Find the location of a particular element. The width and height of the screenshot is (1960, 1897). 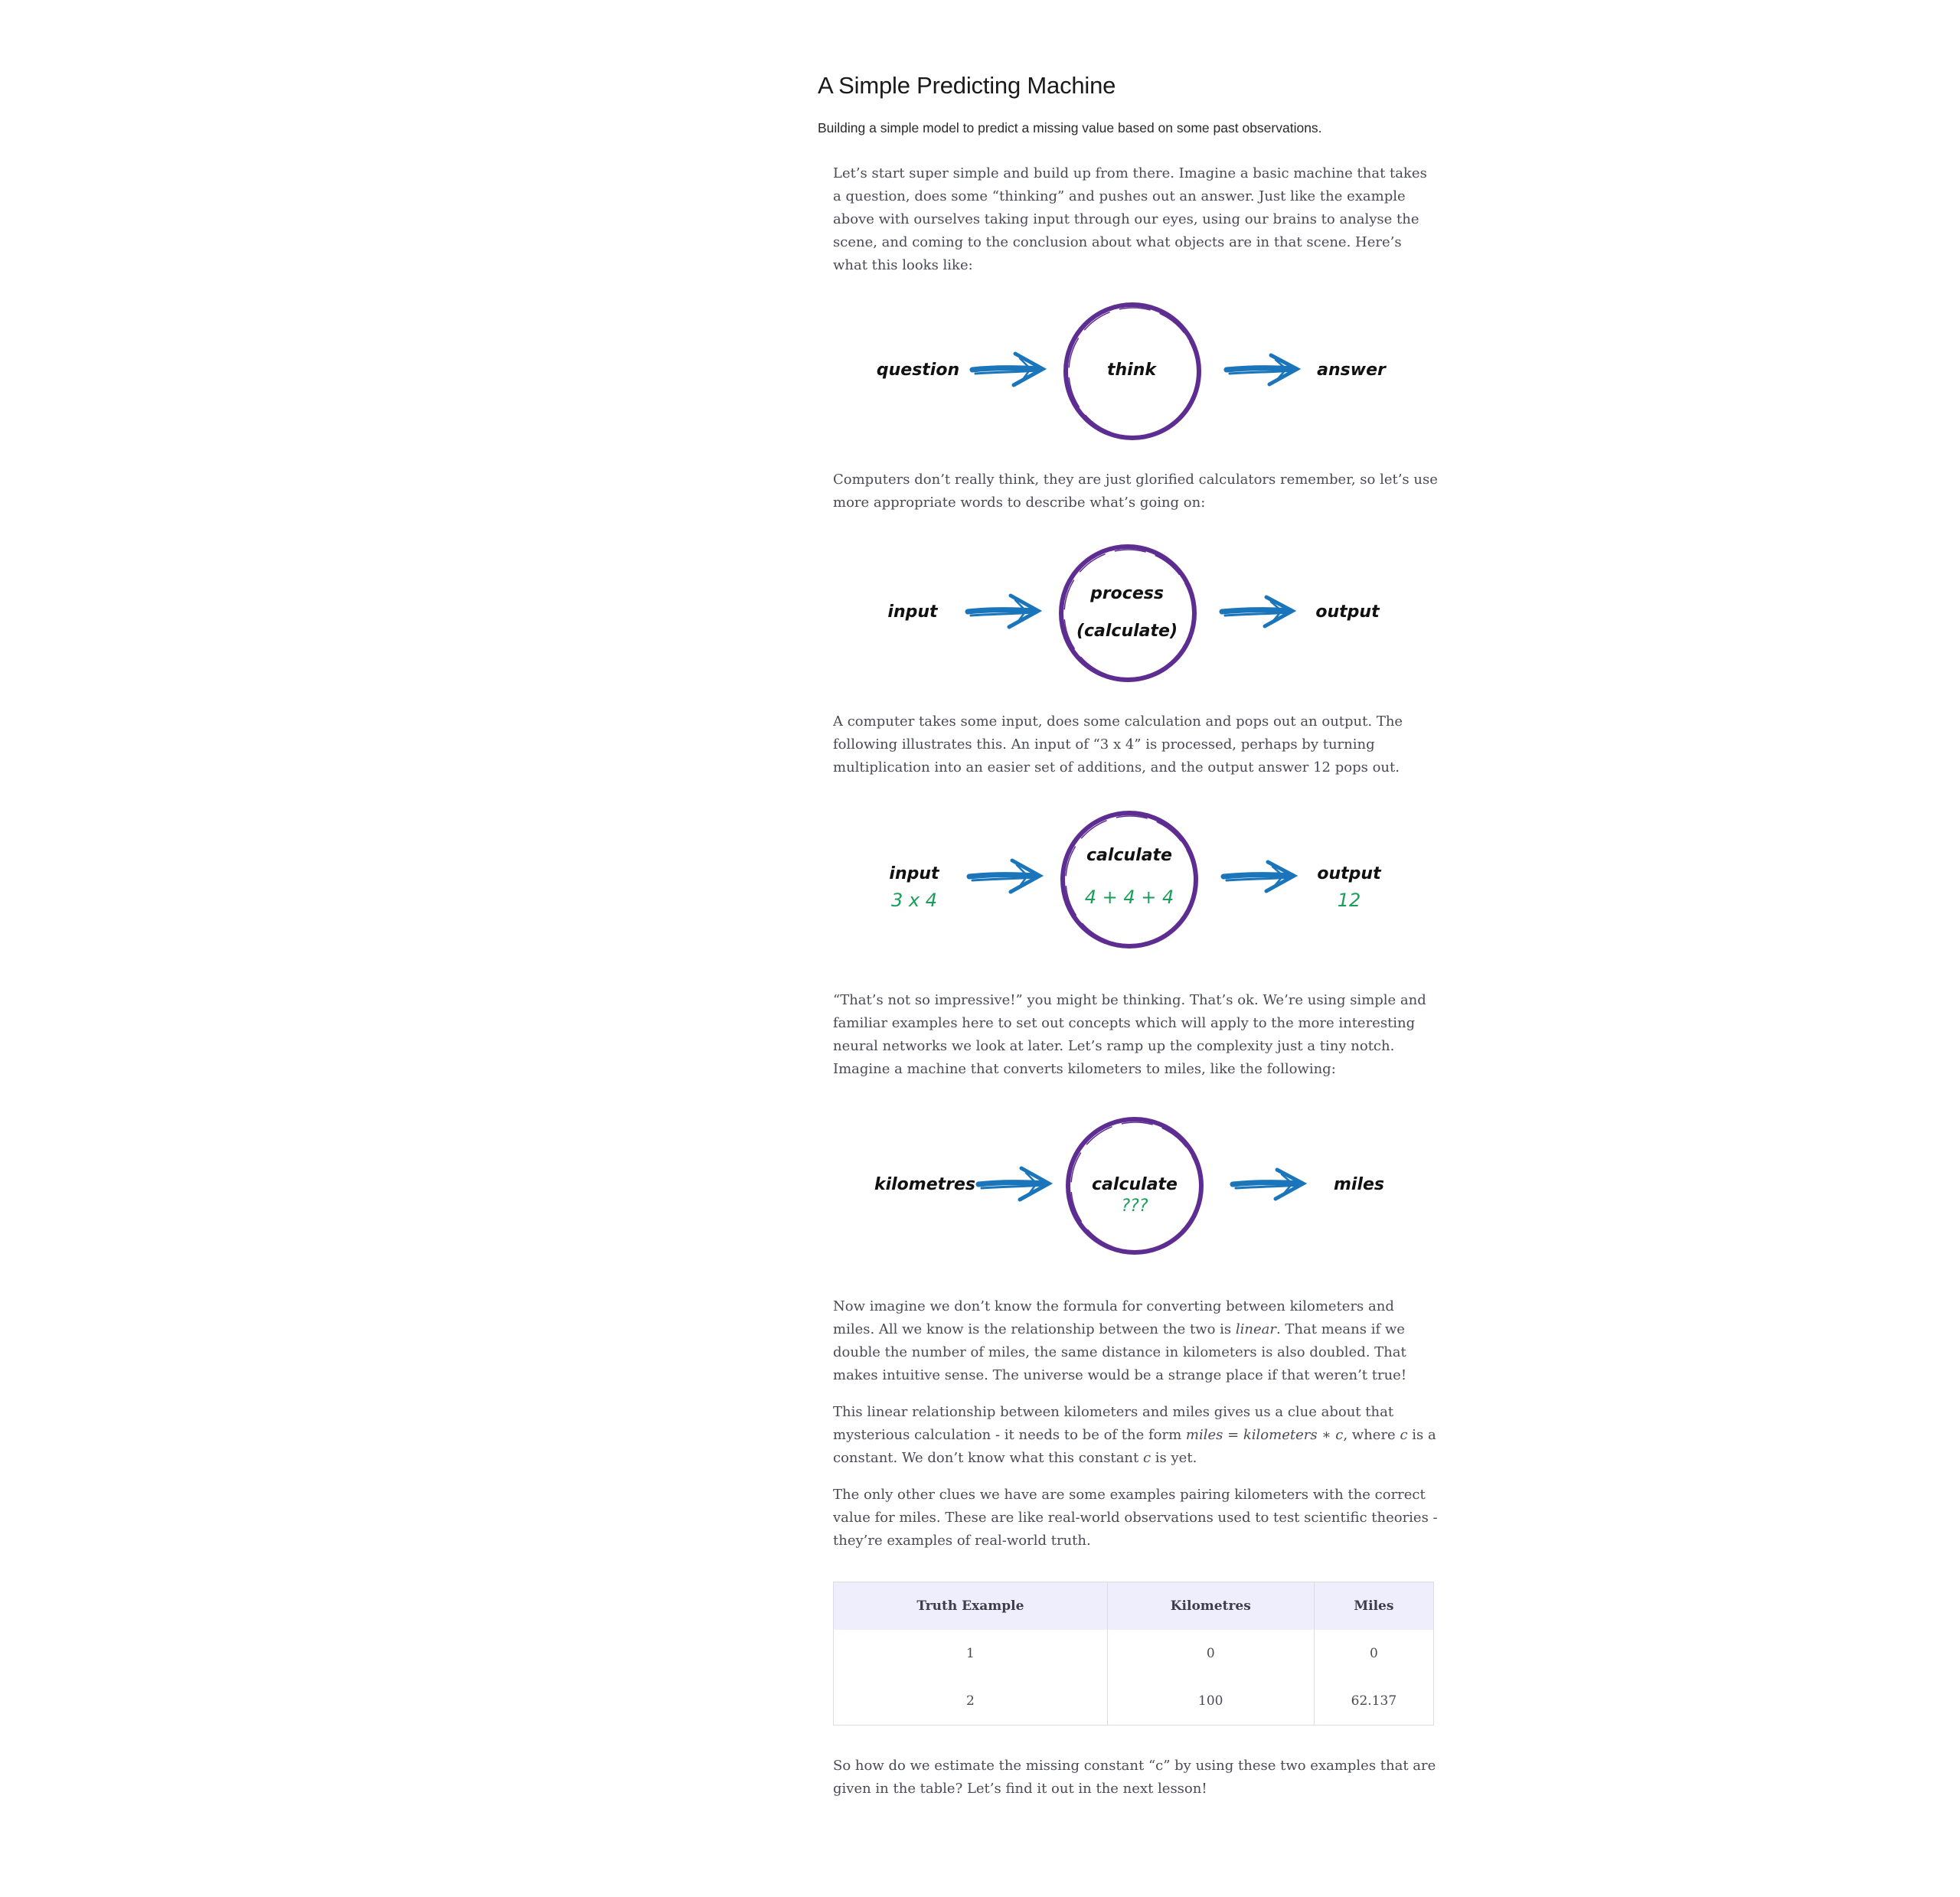

diagram-input-label: question is located at coordinates (918, 370).